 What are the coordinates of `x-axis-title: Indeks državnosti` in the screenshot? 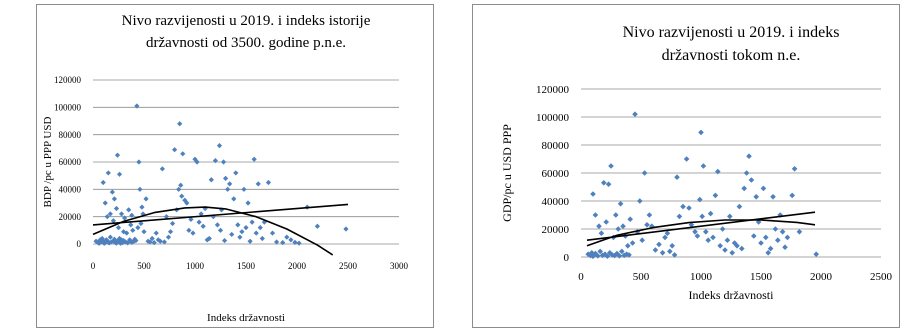 It's located at (732, 295).